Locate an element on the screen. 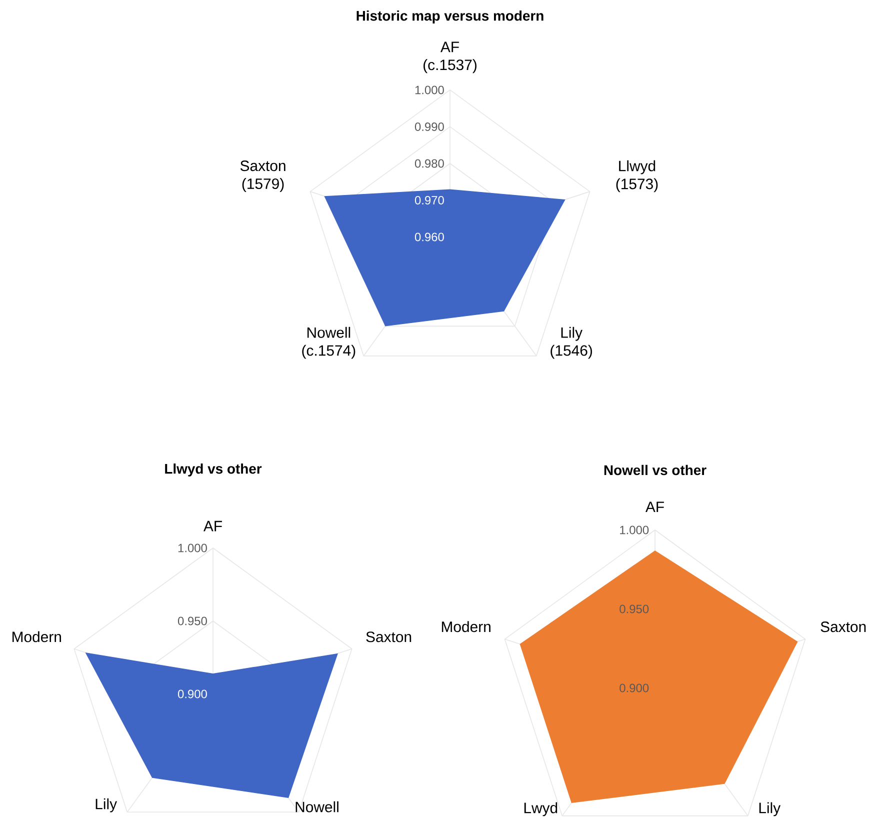 Image resolution: width=881 pixels, height=830 pixels. spoke-label: Lwyd is located at coordinates (541, 809).